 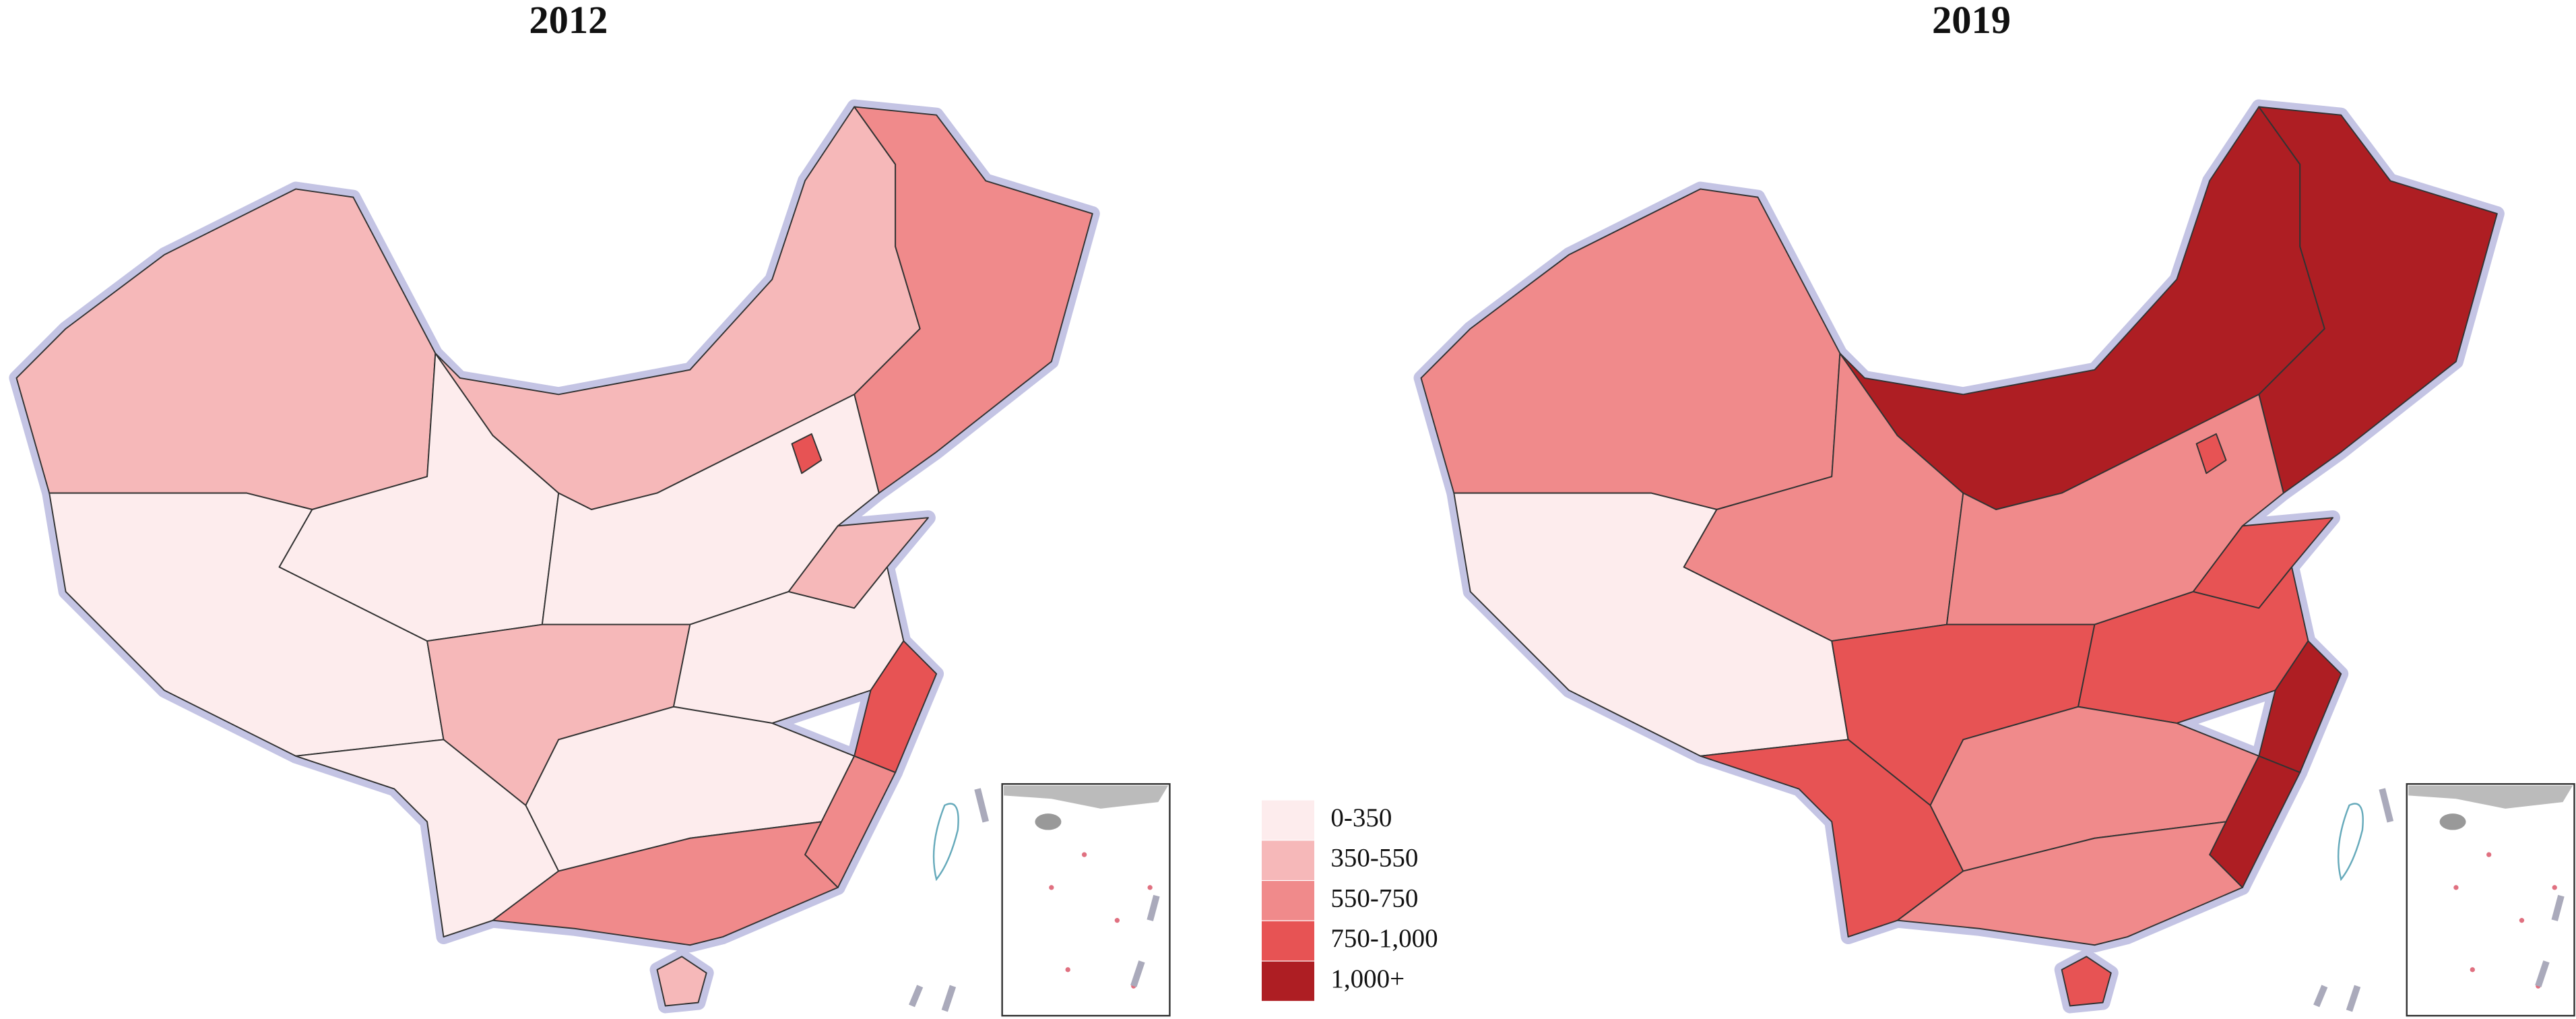 I want to click on map-title: 2019, so click(x=1971, y=21).